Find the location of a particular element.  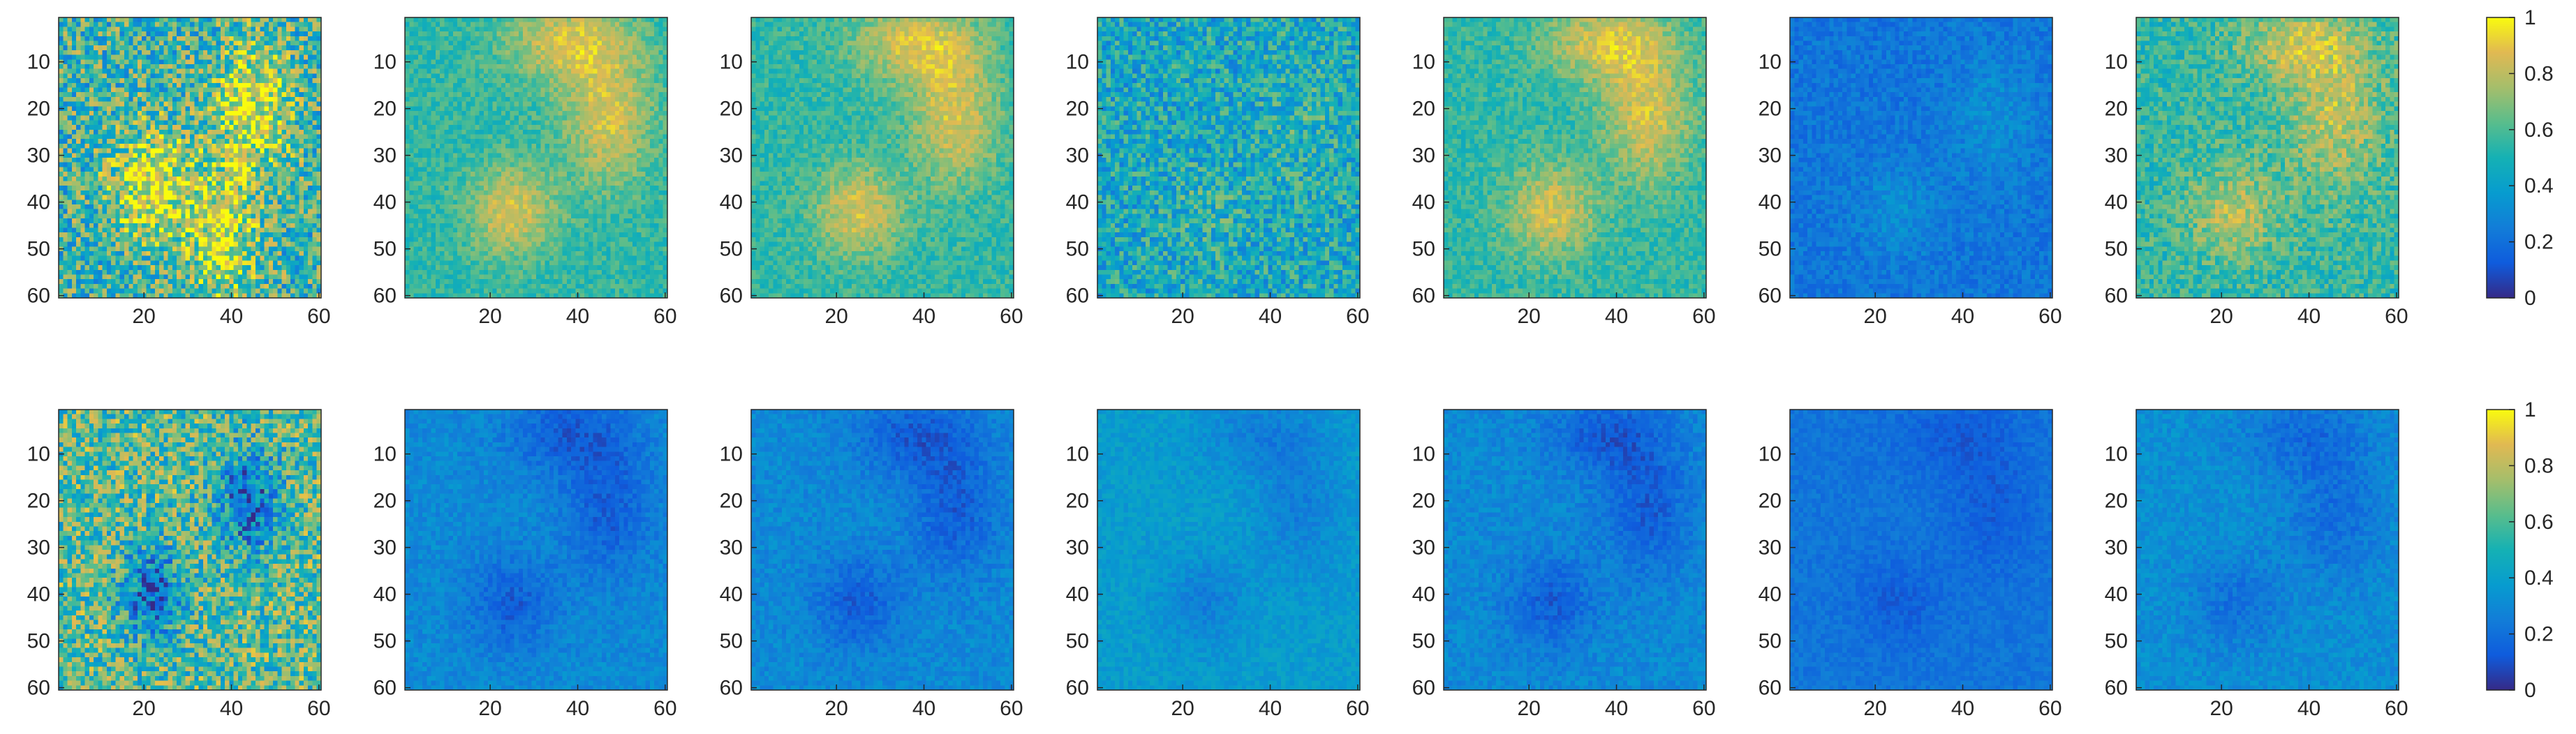

heatmap-panel-2-7: 20 40 60 10 20 30 40 50 60 is located at coordinates (2256, 564).